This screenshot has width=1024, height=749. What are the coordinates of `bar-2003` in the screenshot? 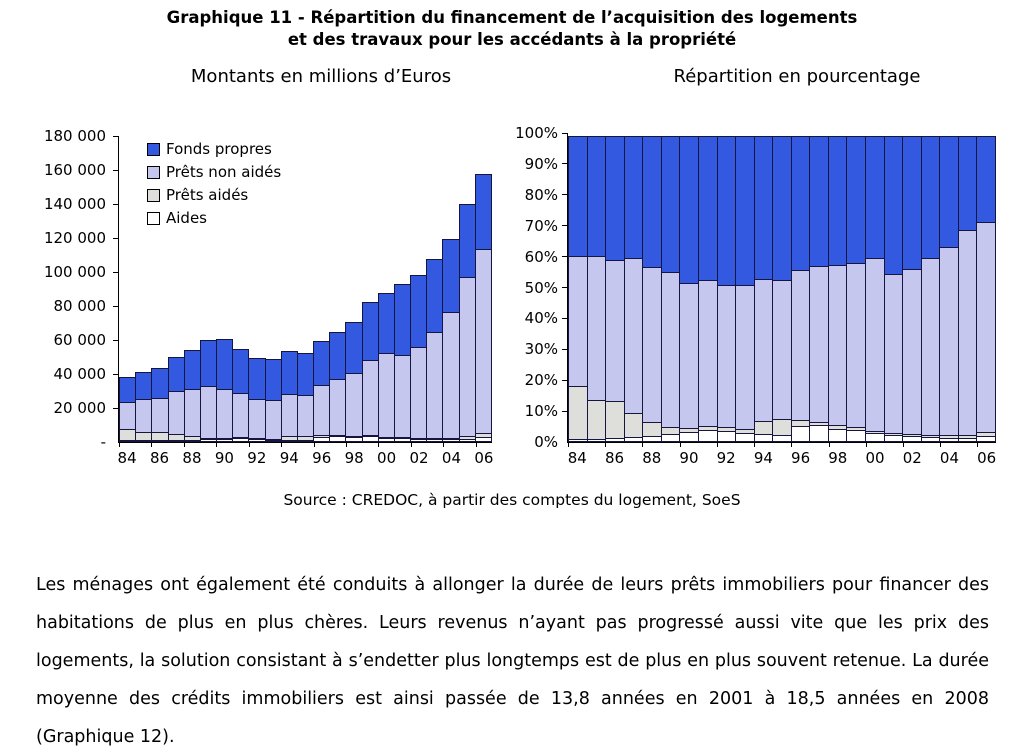 It's located at (930, 287).